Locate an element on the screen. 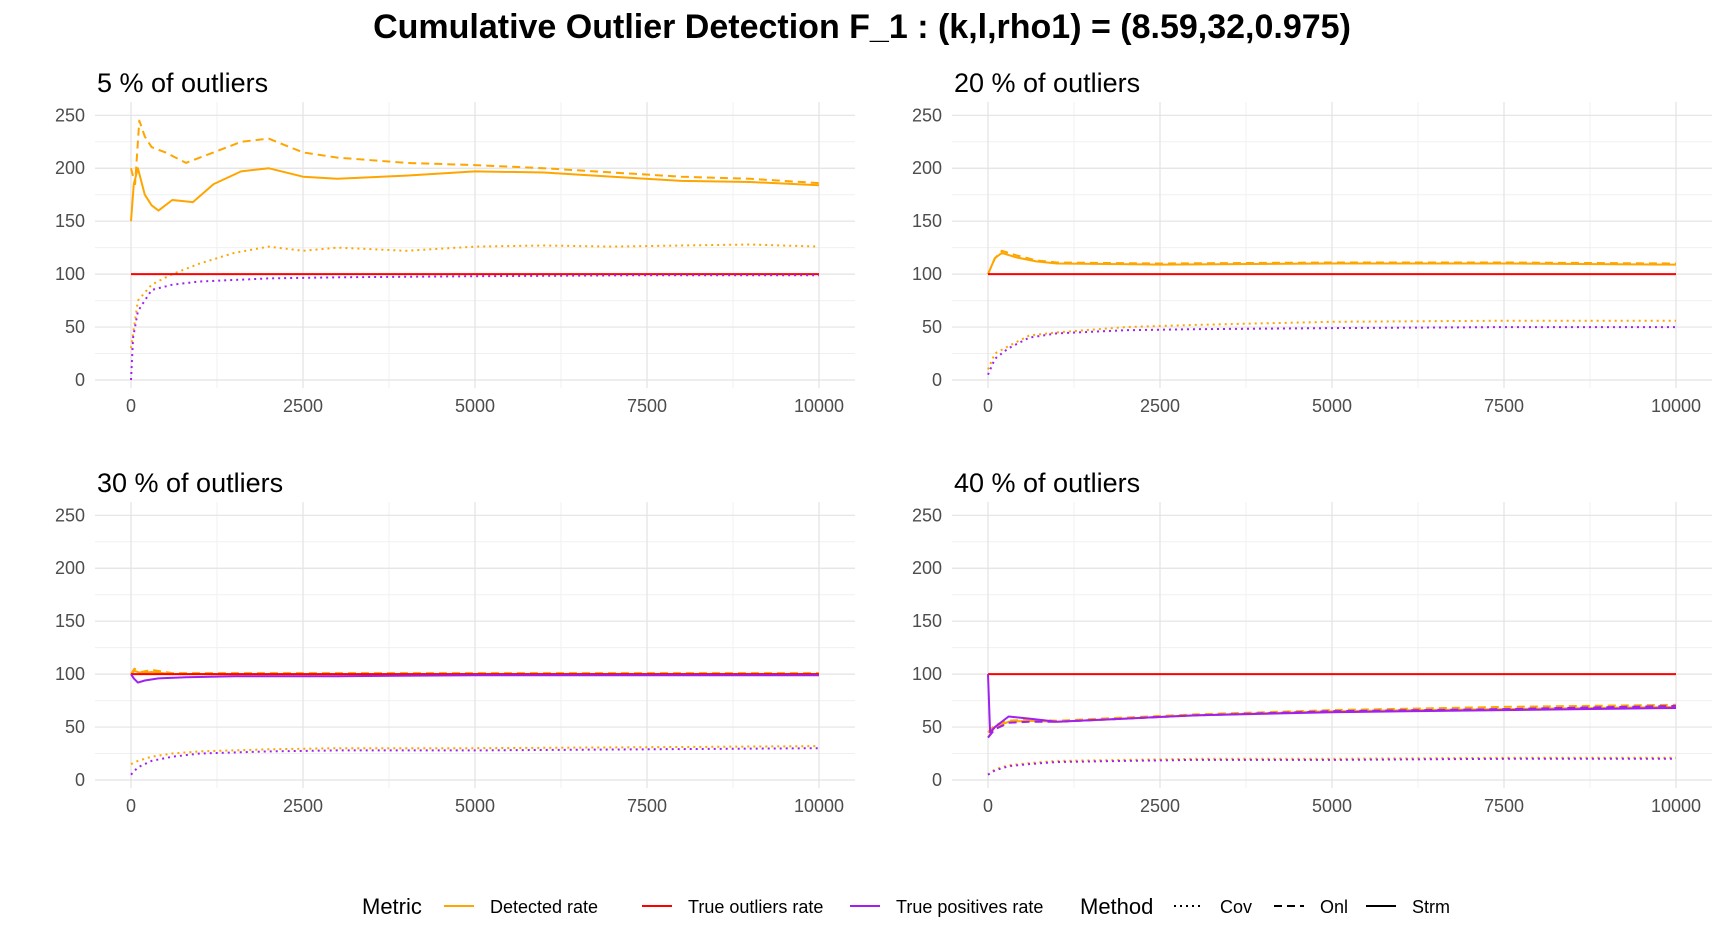 The height and width of the screenshot is (950, 1724). legend-label: Onl is located at coordinates (1334, 907).